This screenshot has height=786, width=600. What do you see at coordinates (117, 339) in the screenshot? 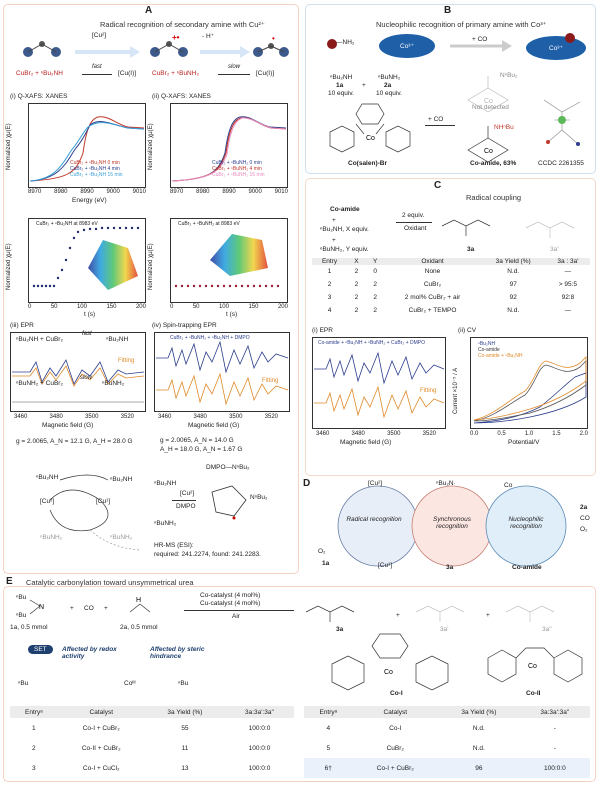
I see `epr-iii-top-prod: ⁿBu₂NH` at bounding box center [117, 339].